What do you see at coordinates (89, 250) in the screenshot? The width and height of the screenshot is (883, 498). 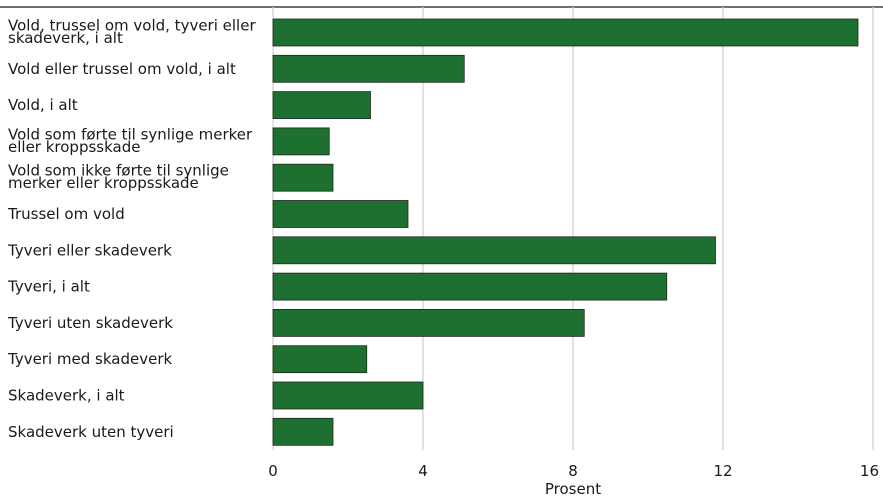 I see `category-label: Tyveri eller skadeverk` at bounding box center [89, 250].